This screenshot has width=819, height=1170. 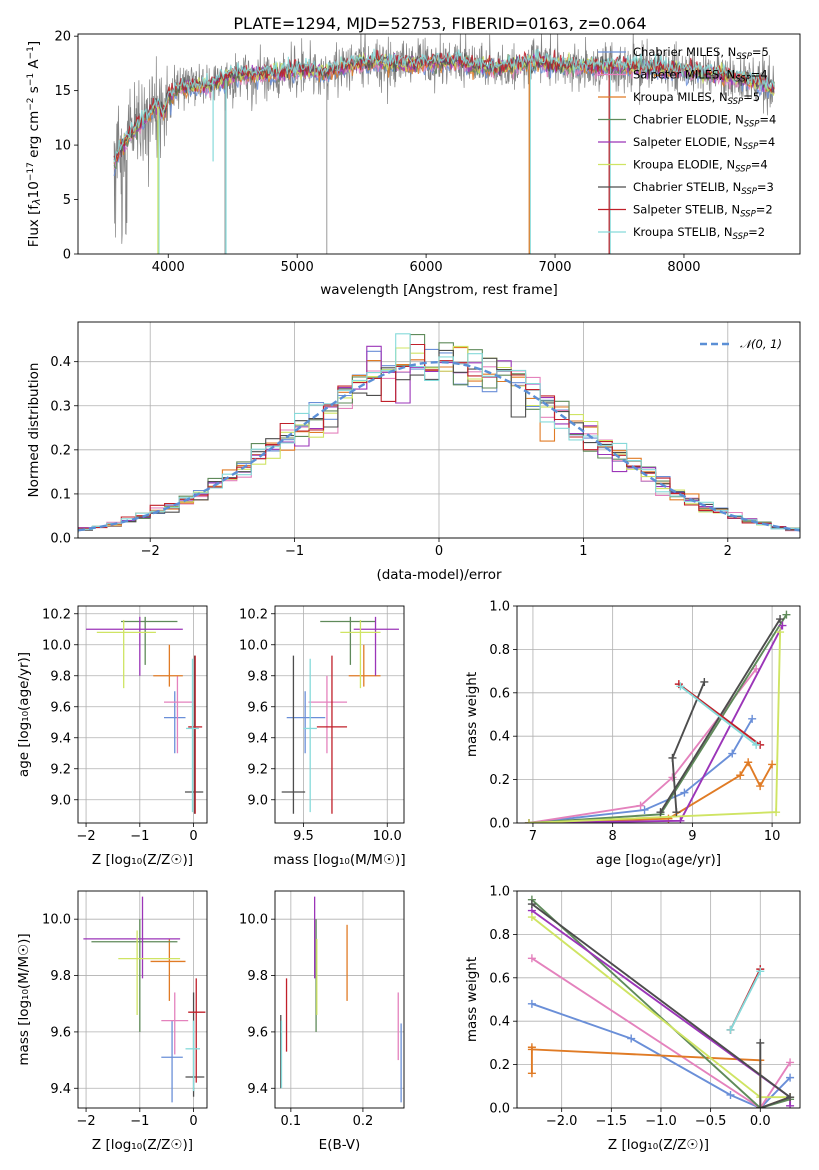 What do you see at coordinates (499, 737) in the screenshot?
I see `y-tick-label: 0.4` at bounding box center [499, 737].